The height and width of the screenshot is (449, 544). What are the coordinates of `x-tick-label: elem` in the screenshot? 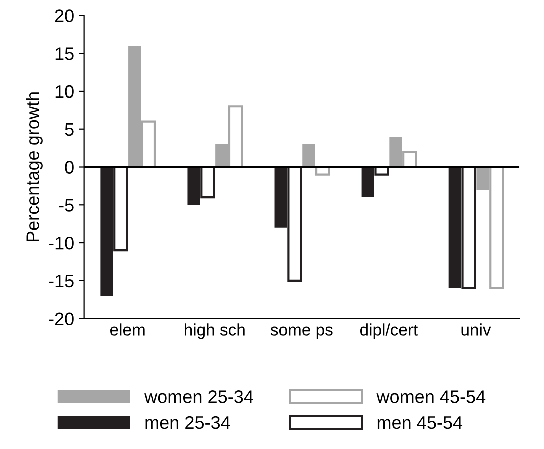 It's located at (127, 330).